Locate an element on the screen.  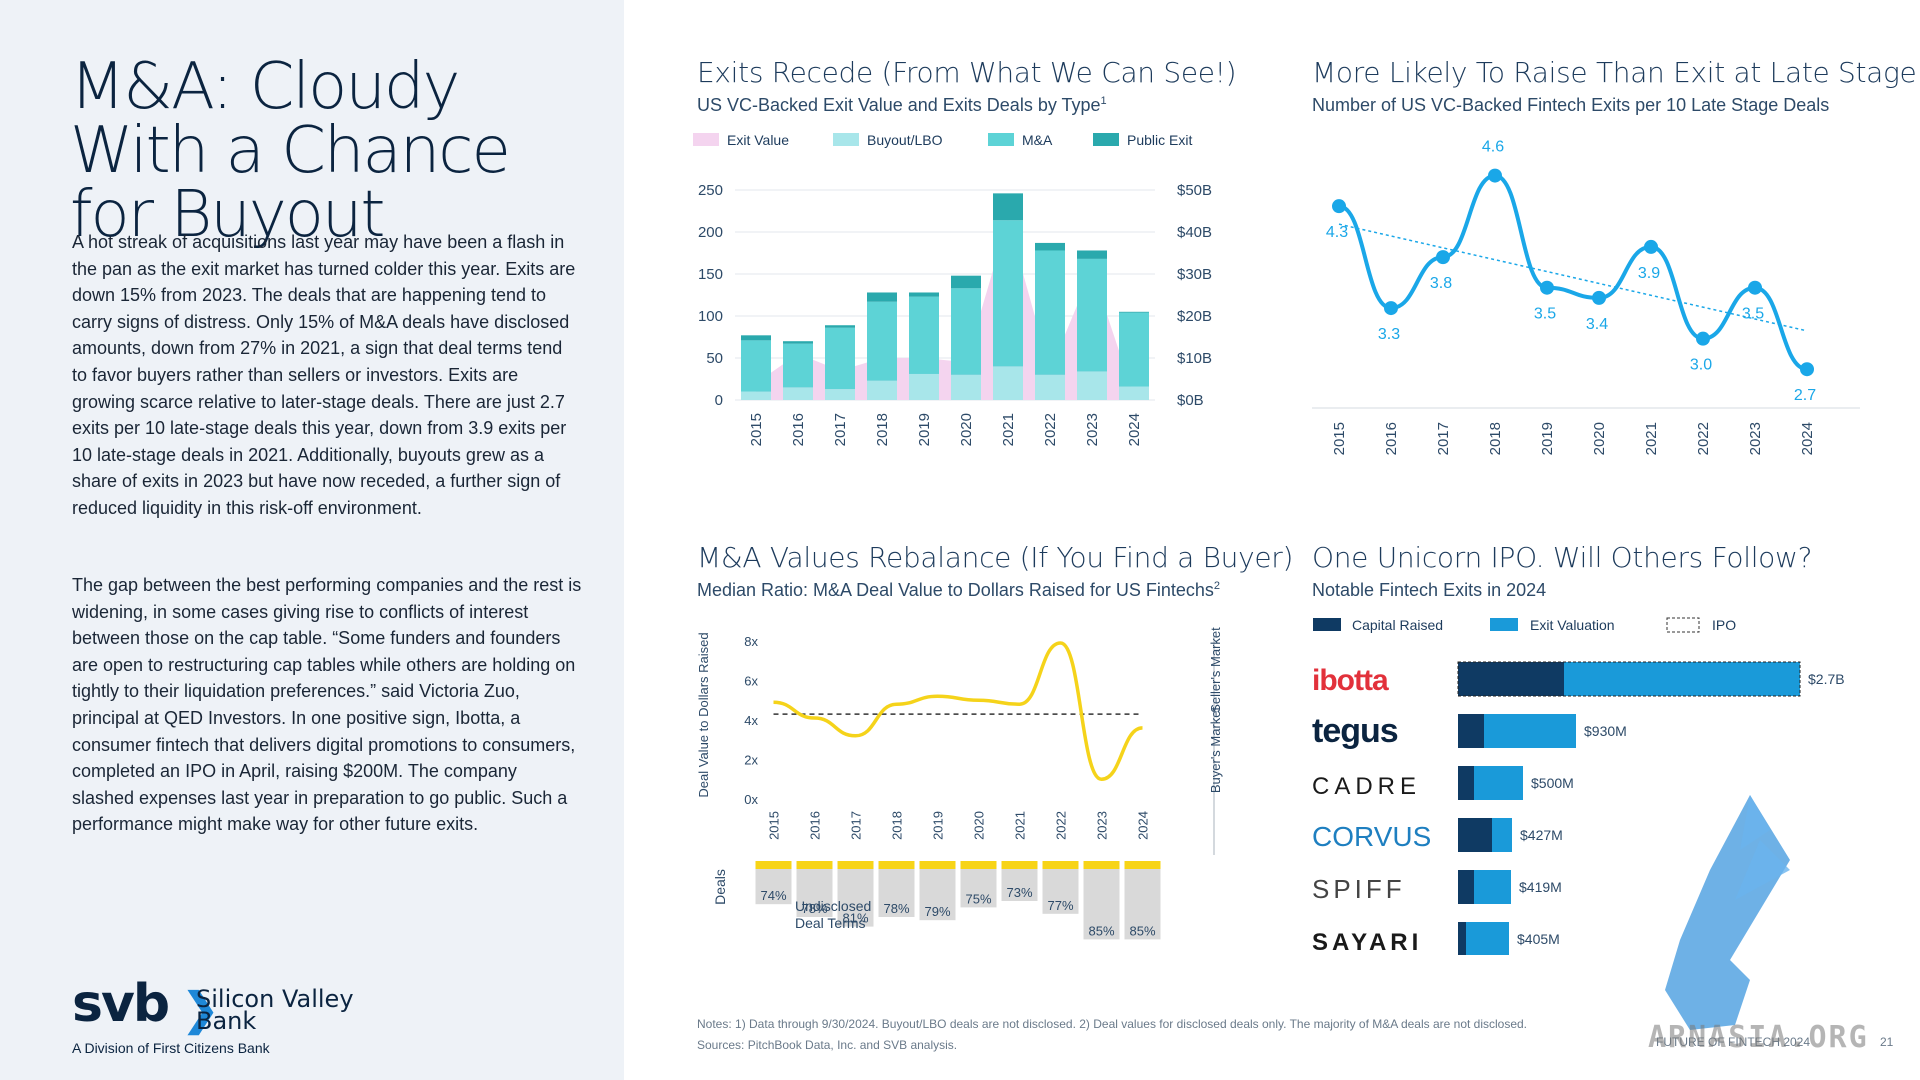
deal-pct-label: 79% is located at coordinates (937, 911).